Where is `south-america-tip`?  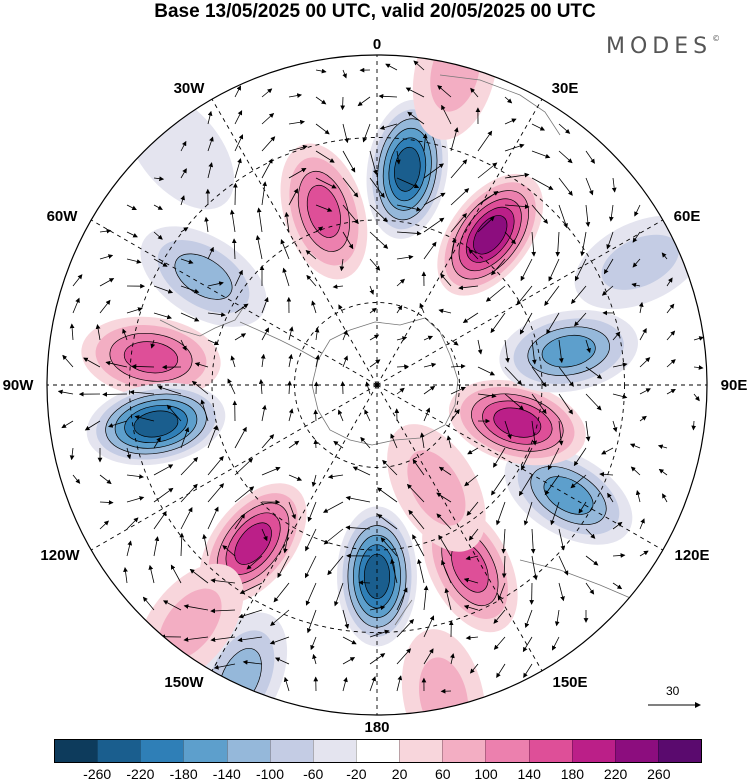
south-america-tip is located at coordinates (202, 320).